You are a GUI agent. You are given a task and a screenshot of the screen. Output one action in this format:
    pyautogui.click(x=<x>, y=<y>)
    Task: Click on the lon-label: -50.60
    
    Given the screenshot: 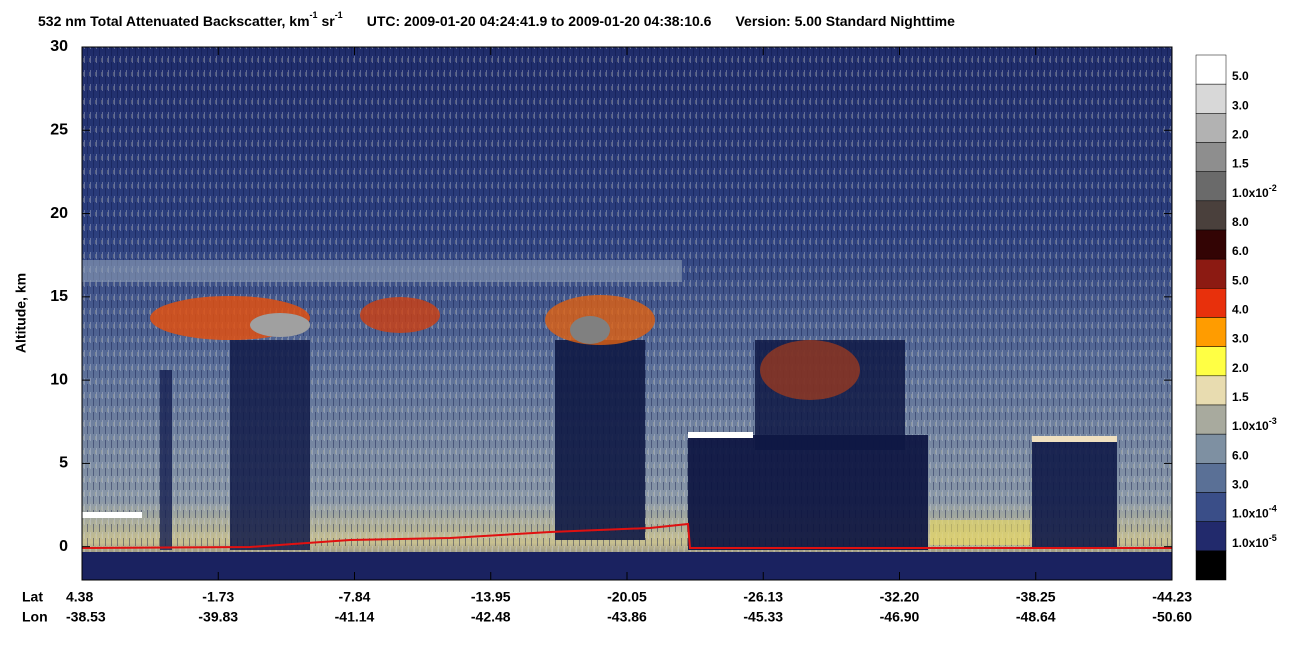 What is the action you would take?
    pyautogui.click(x=1172, y=617)
    